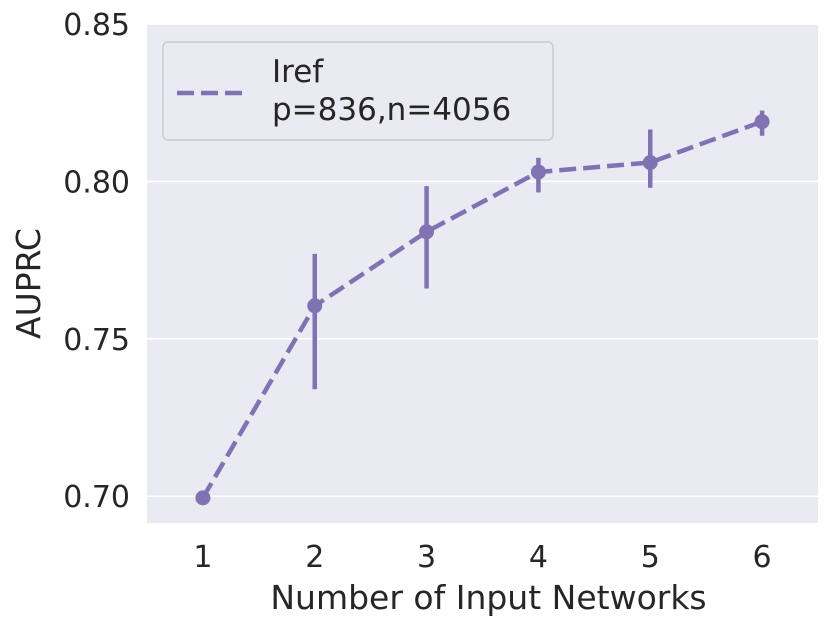  Describe the element at coordinates (538, 557) in the screenshot. I see `x-tick-label: 4` at that location.